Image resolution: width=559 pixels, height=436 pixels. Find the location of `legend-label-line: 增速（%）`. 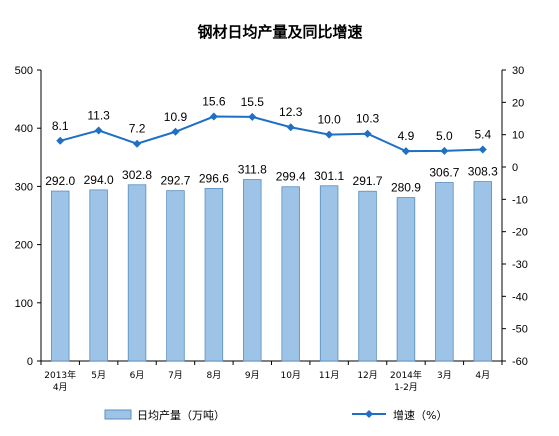

legend-label-line: 增速（%） is located at coordinates (420, 415).